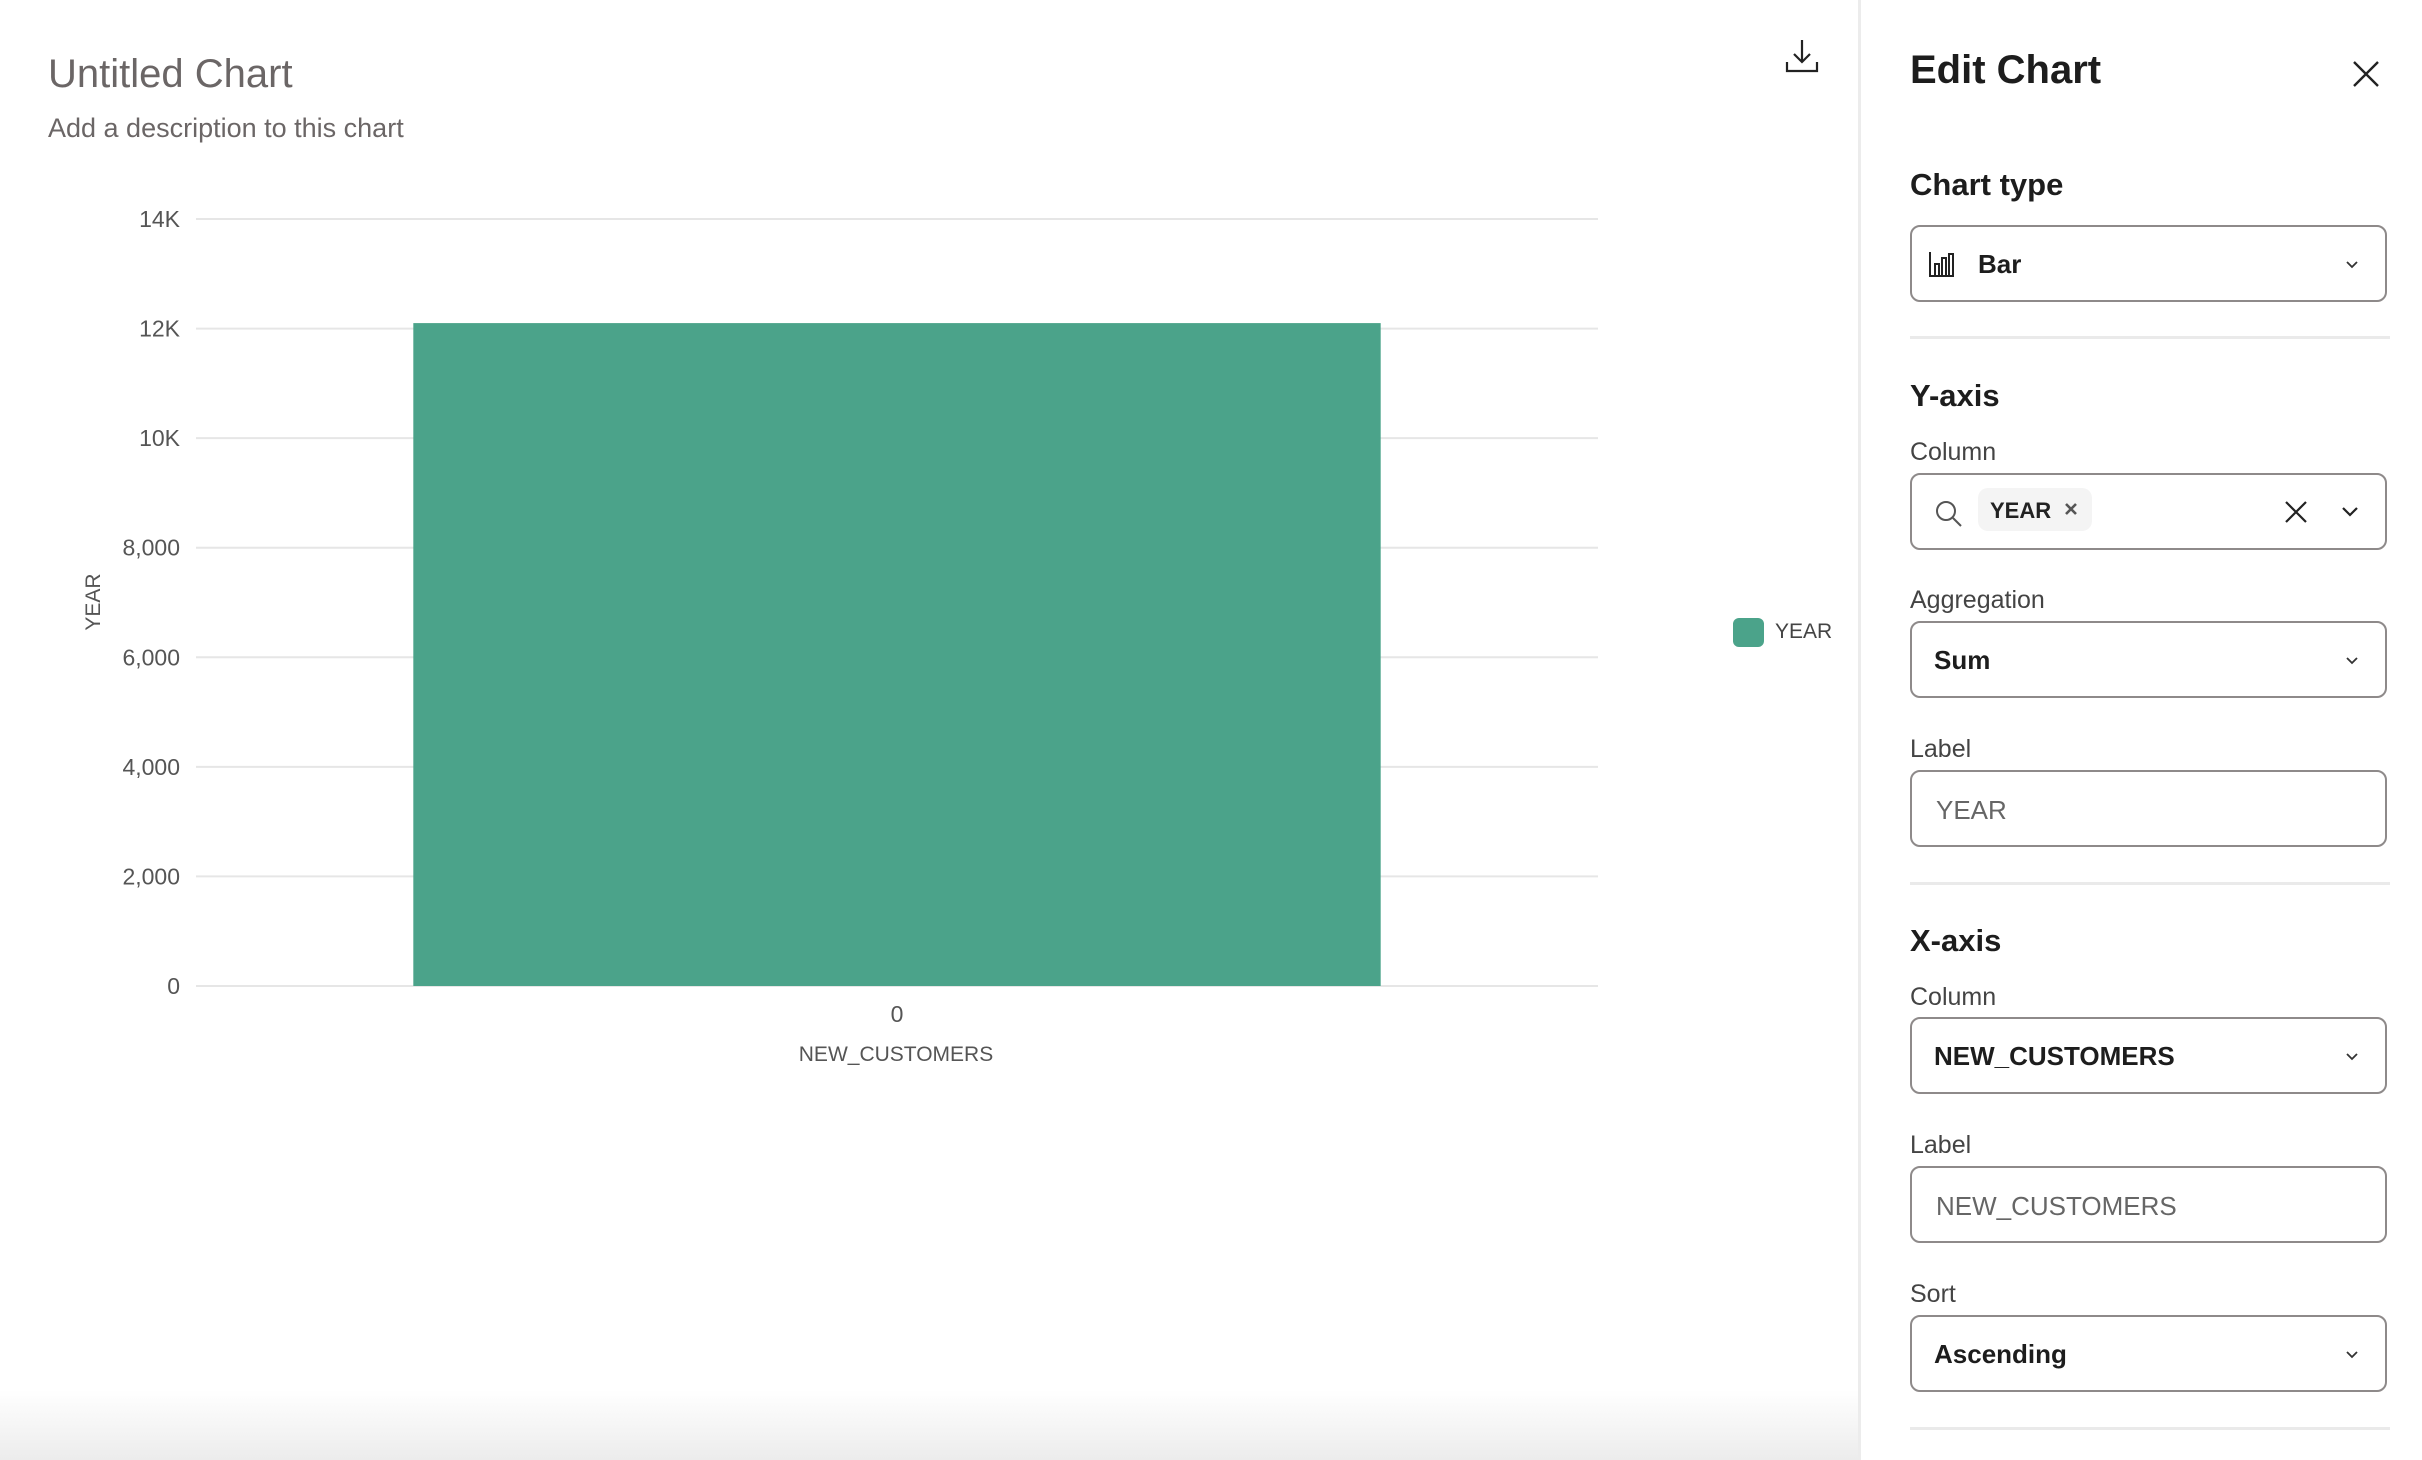 This screenshot has width=2422, height=1460. What do you see at coordinates (1933, 1294) in the screenshot?
I see `sort-label: Sort` at bounding box center [1933, 1294].